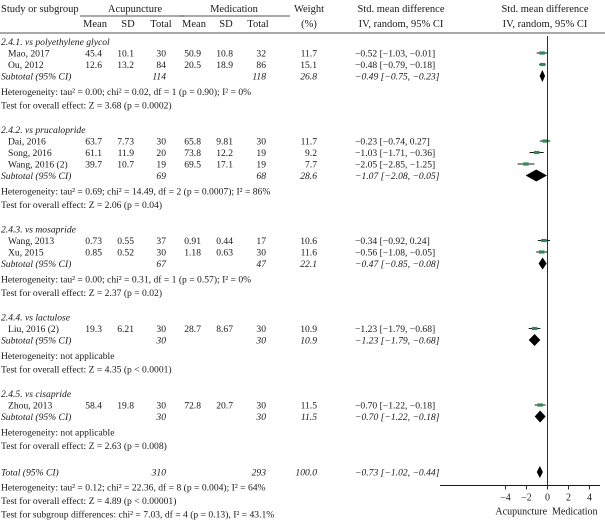  I want to click on study-mean-medication: 69.5, so click(192, 165).